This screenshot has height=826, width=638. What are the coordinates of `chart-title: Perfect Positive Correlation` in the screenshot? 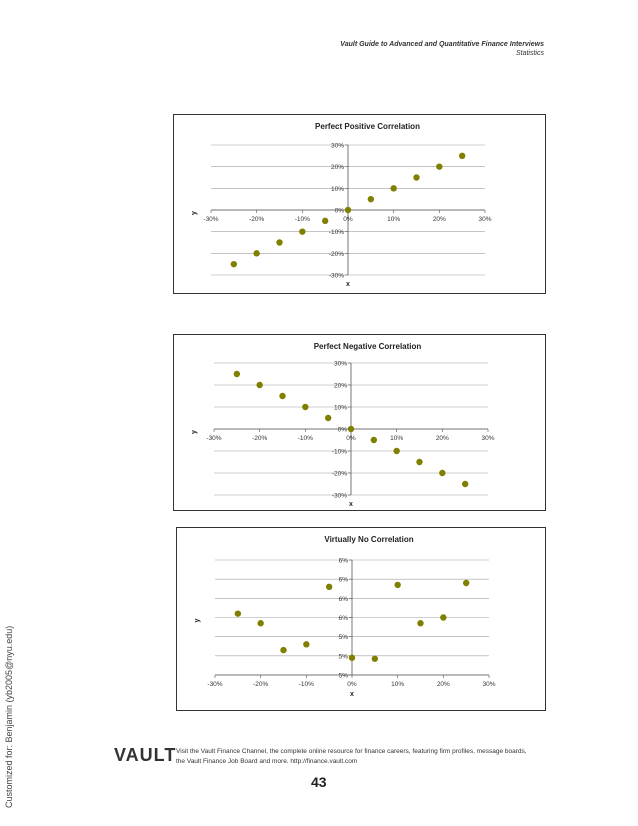 It's located at (367, 126).